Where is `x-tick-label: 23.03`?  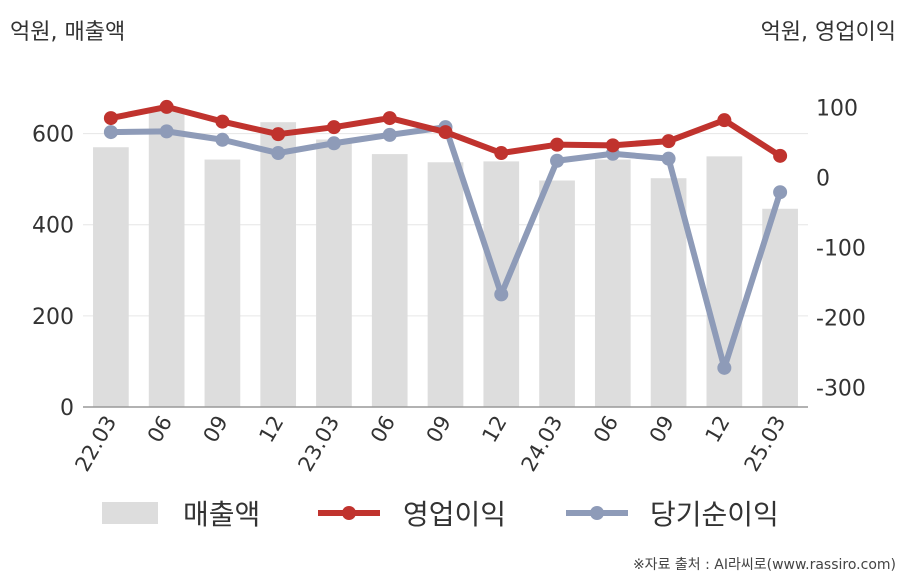 x-tick-label: 23.03 is located at coordinates (318, 444).